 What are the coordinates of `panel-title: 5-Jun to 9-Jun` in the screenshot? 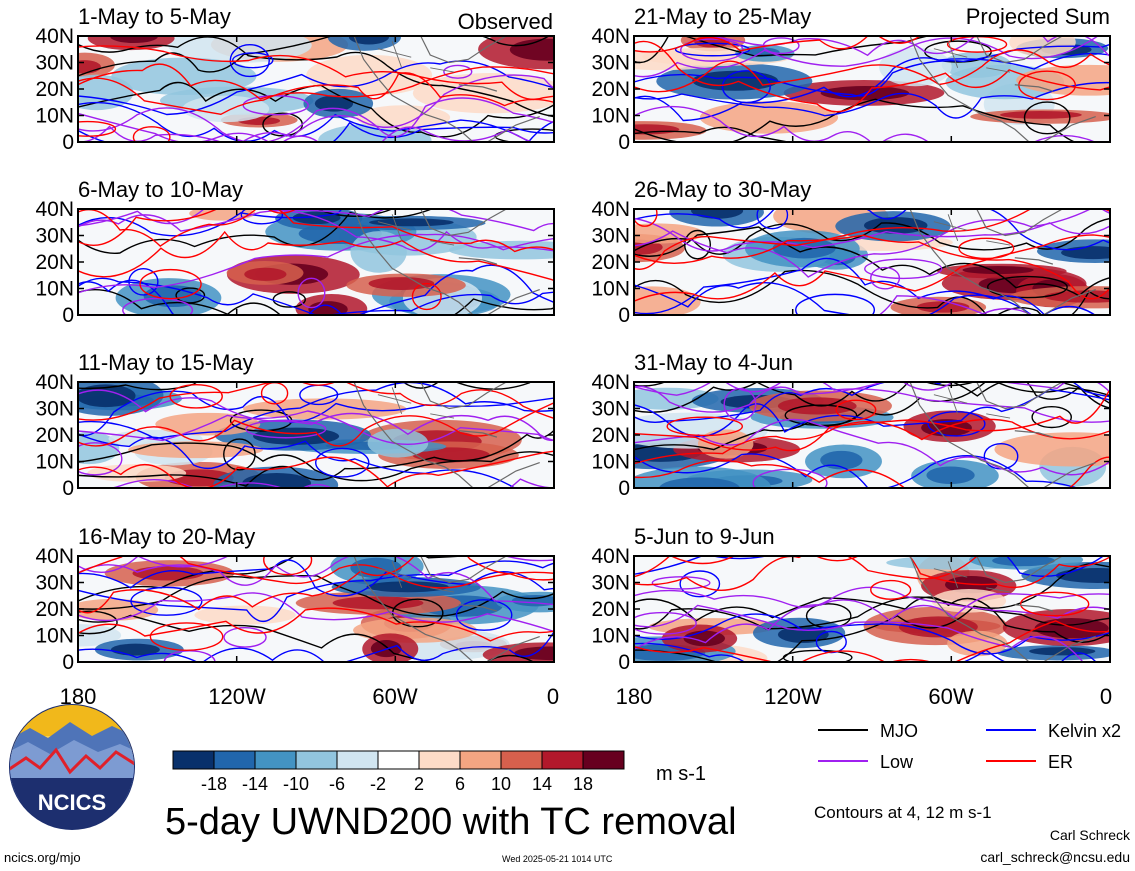 It's located at (704, 536).